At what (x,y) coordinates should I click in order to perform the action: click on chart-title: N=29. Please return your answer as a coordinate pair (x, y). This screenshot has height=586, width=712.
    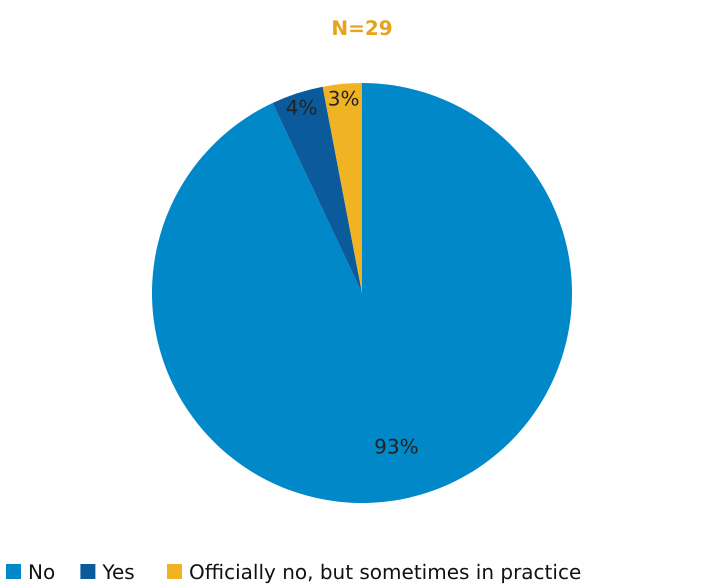
    Looking at the image, I should click on (362, 28).